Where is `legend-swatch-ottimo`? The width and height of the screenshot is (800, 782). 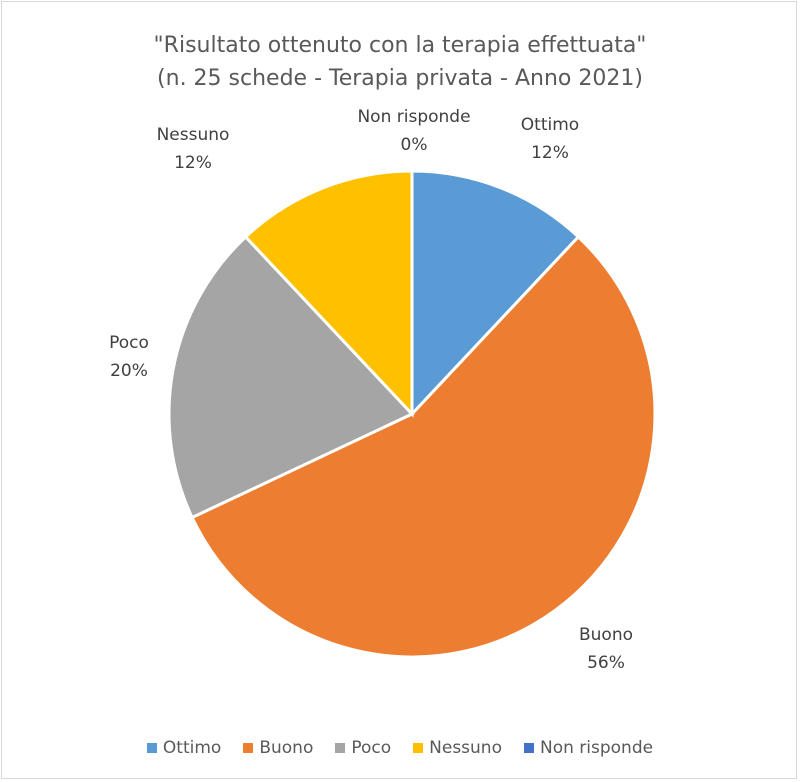
legend-swatch-ottimo is located at coordinates (151, 748).